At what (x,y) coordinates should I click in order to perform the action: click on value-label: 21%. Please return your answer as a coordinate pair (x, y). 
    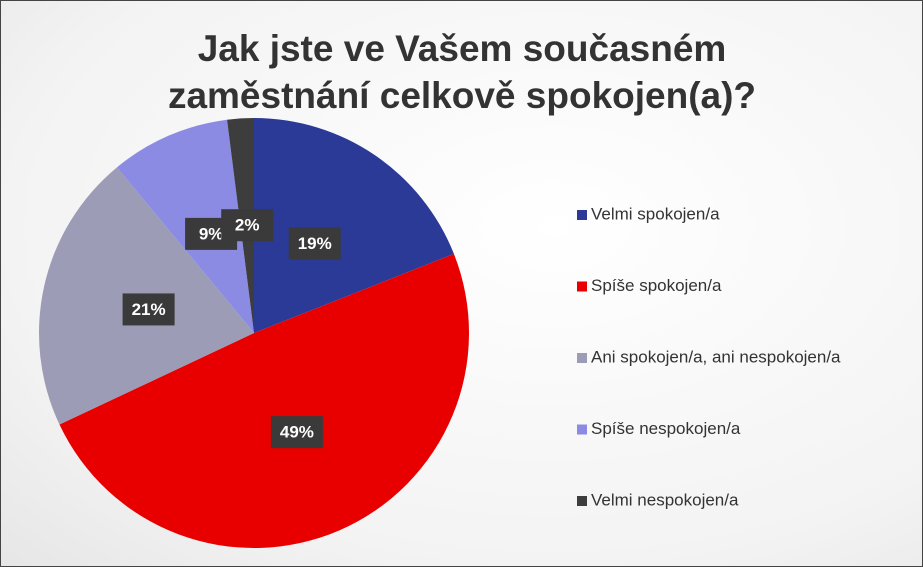
    Looking at the image, I should click on (149, 309).